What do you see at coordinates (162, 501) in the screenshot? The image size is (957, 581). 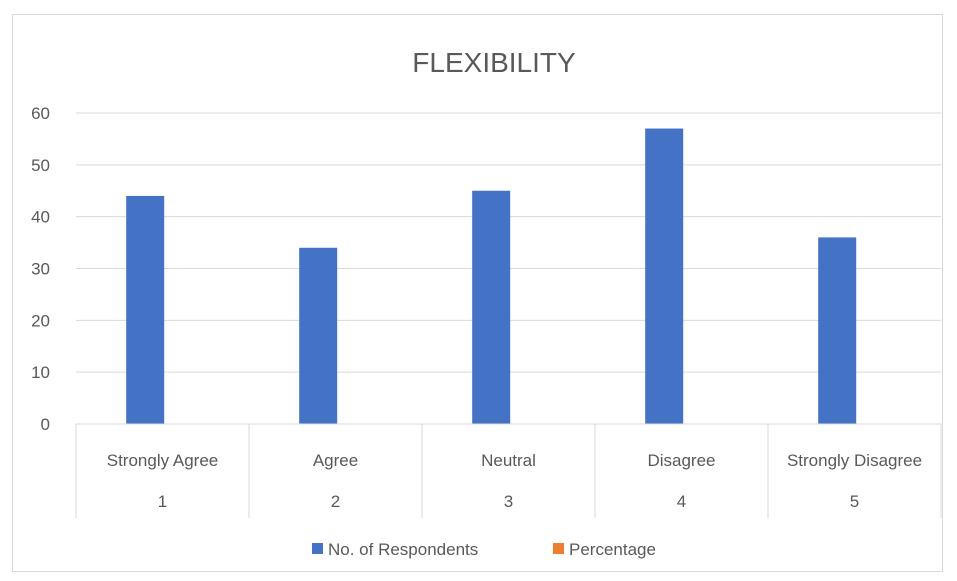 I see `category-index-label: 1` at bounding box center [162, 501].